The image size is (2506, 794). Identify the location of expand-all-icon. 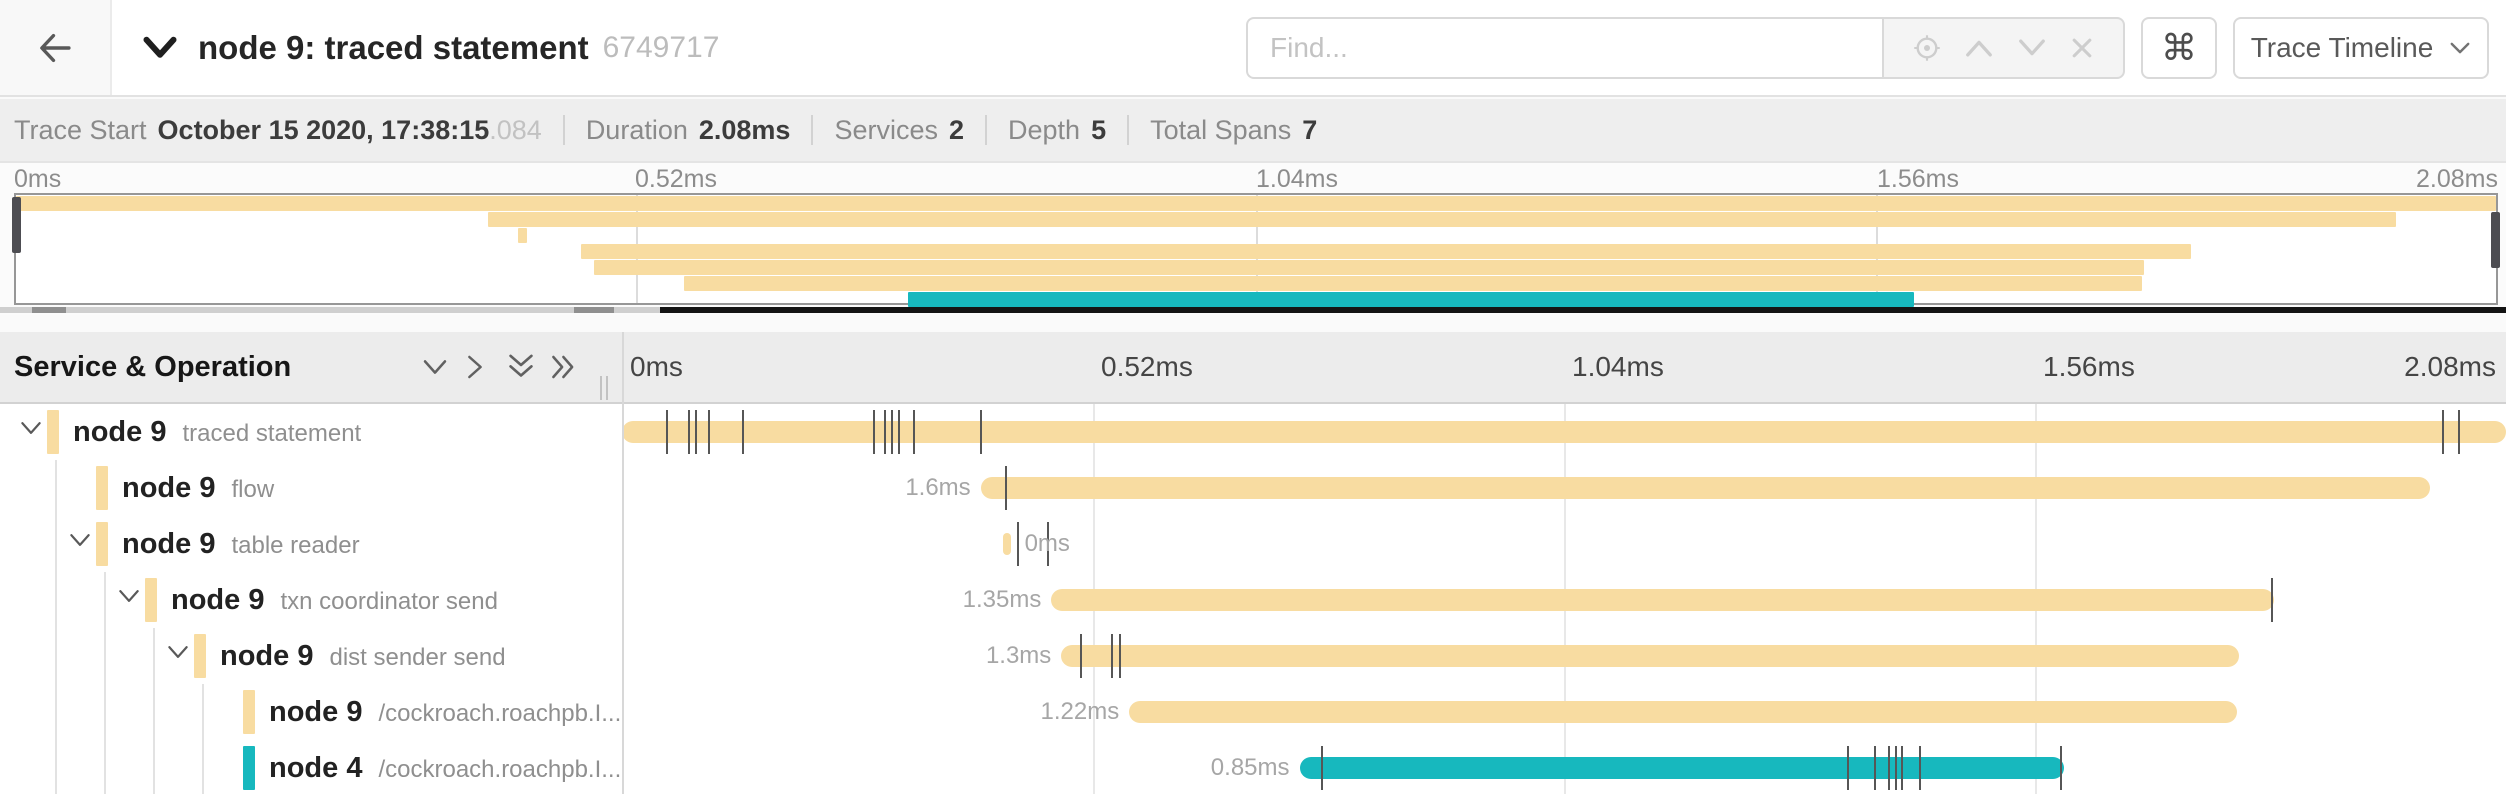
(521, 367).